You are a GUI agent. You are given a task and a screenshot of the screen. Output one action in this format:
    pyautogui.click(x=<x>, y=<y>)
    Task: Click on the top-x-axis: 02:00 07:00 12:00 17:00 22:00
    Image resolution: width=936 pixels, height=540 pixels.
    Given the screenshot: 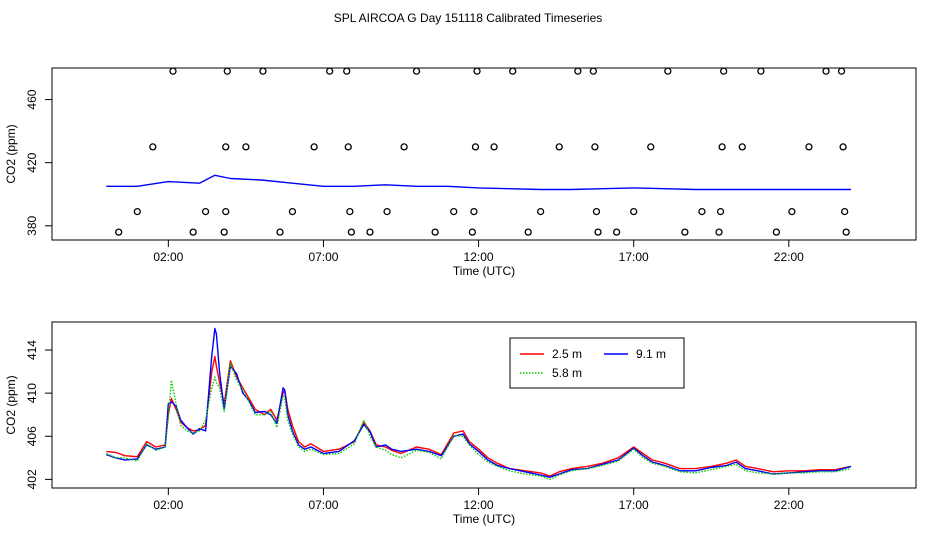 What is the action you would take?
    pyautogui.click(x=478, y=251)
    